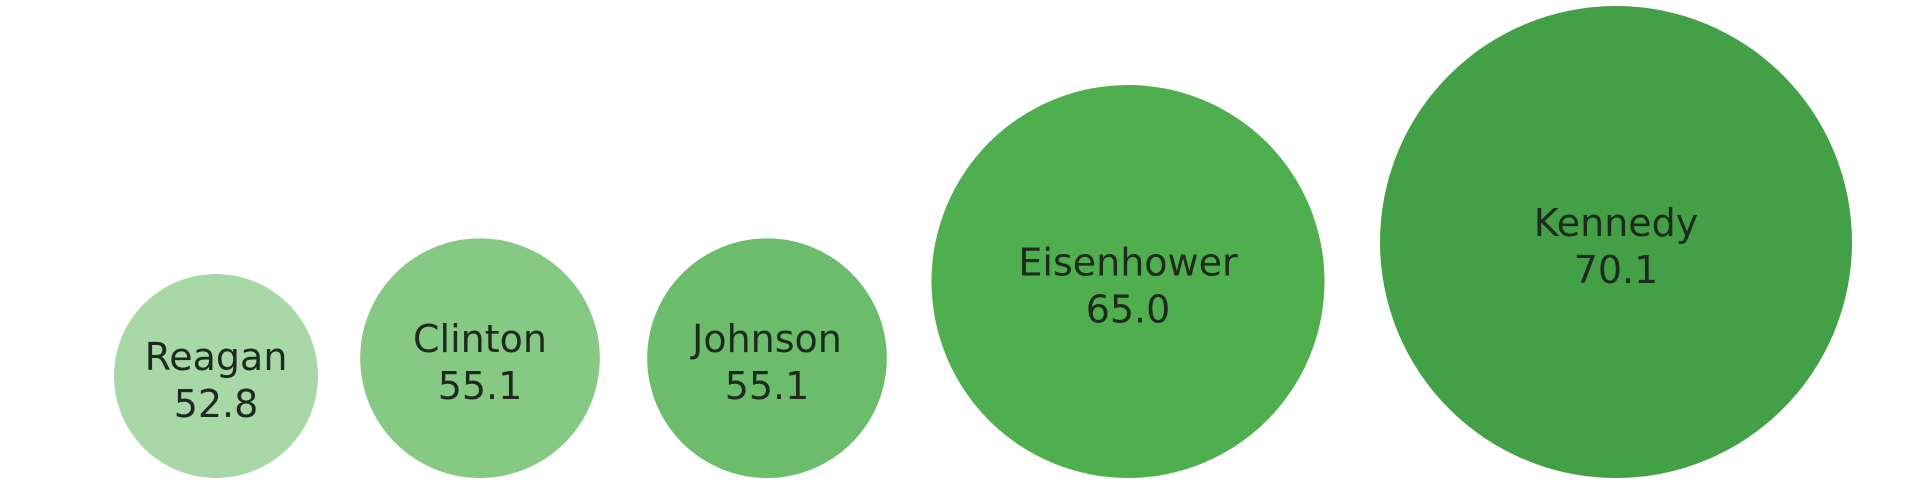 The height and width of the screenshot is (483, 1920). What do you see at coordinates (1128, 263) in the screenshot?
I see `bubble-name-label: Eisenhower` at bounding box center [1128, 263].